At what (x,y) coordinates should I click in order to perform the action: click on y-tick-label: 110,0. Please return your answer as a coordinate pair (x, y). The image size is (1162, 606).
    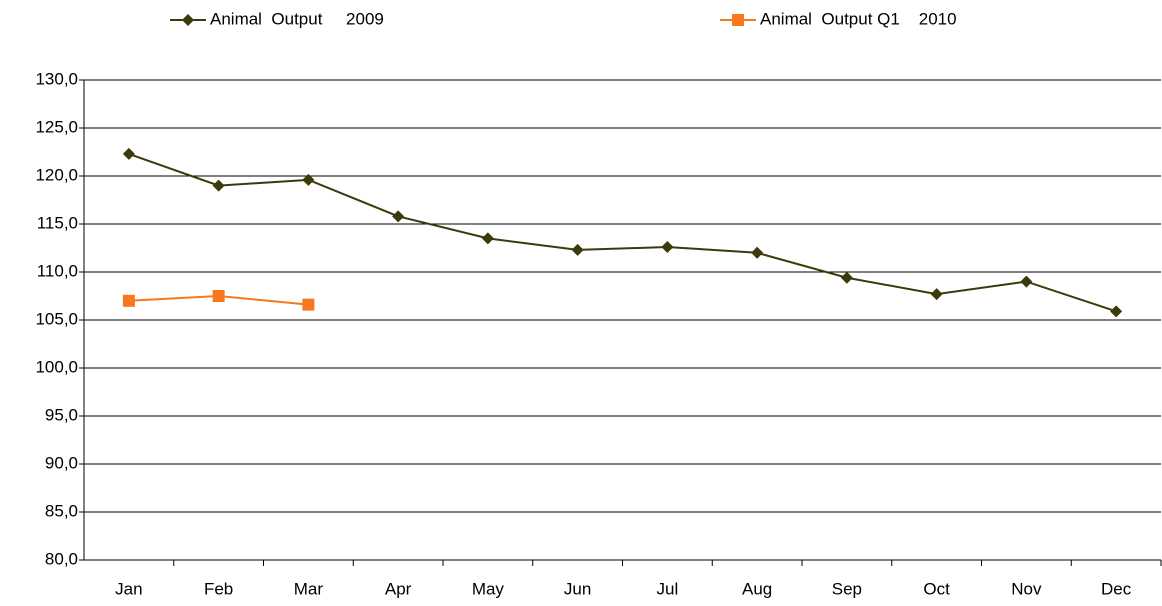
    Looking at the image, I should click on (57, 270).